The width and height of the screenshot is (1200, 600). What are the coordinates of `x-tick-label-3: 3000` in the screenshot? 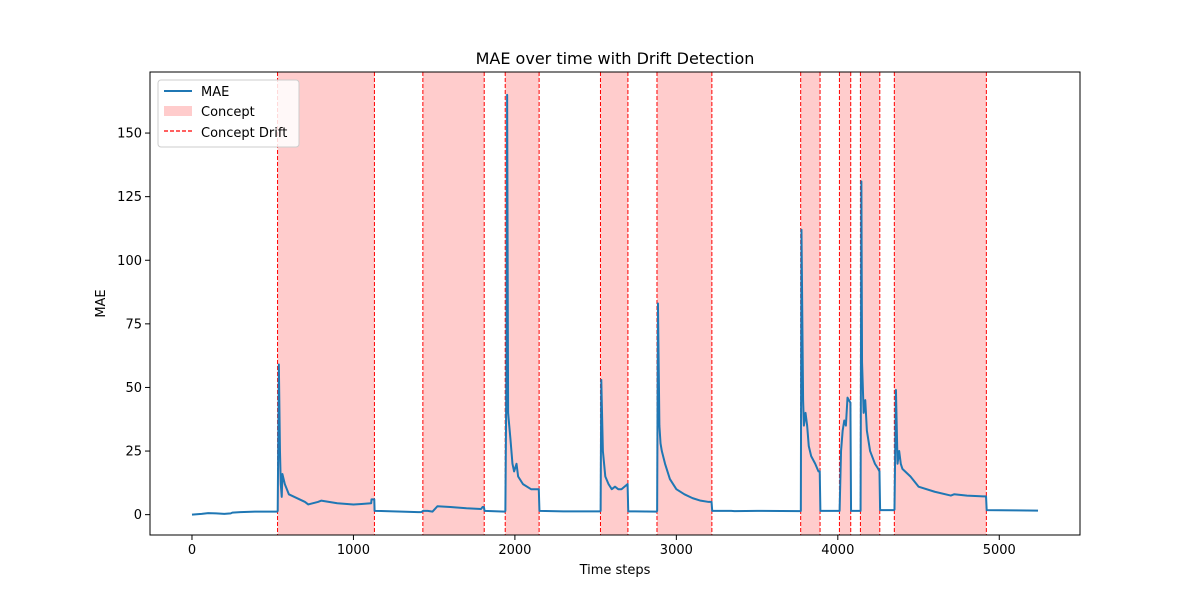 It's located at (676, 550).